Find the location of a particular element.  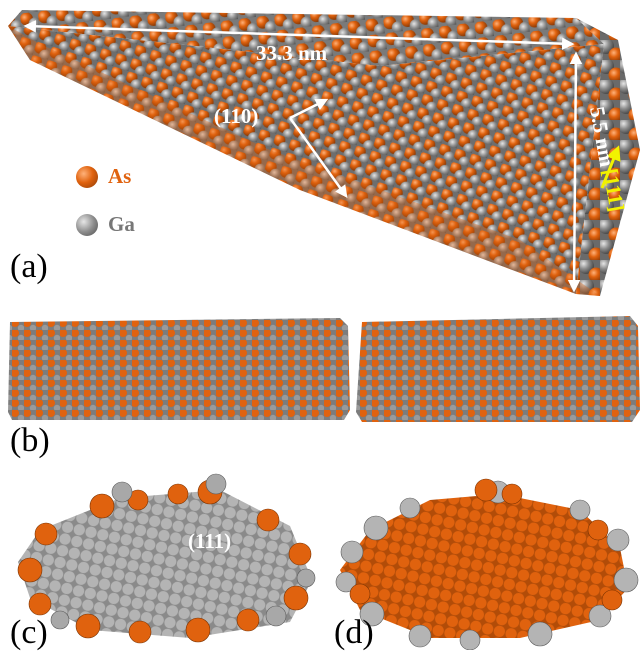

panel-label-a: (a) is located at coordinates (29, 266).